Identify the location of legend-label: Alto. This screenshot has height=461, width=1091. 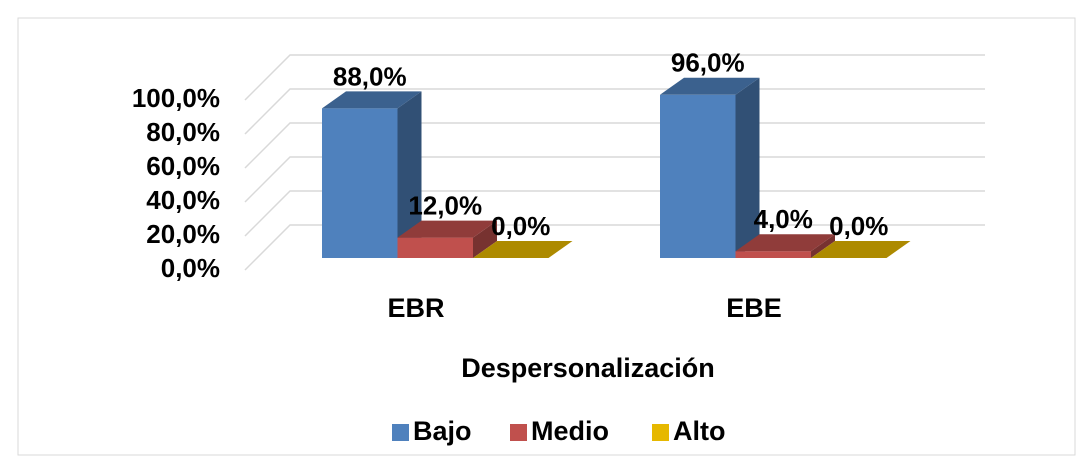
(699, 431).